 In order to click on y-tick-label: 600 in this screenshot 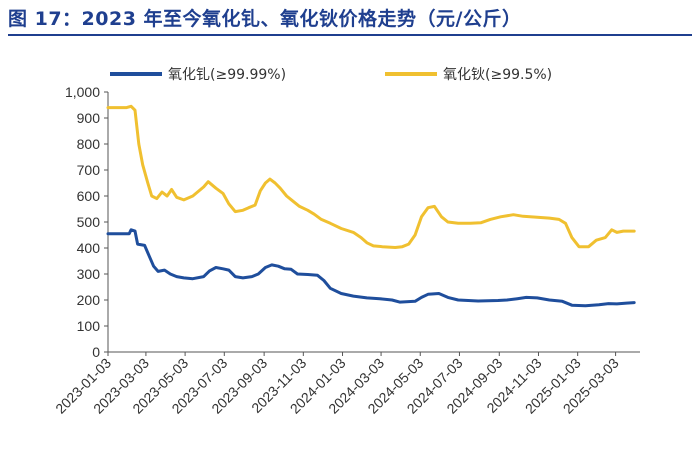, I will do `click(89, 196)`.